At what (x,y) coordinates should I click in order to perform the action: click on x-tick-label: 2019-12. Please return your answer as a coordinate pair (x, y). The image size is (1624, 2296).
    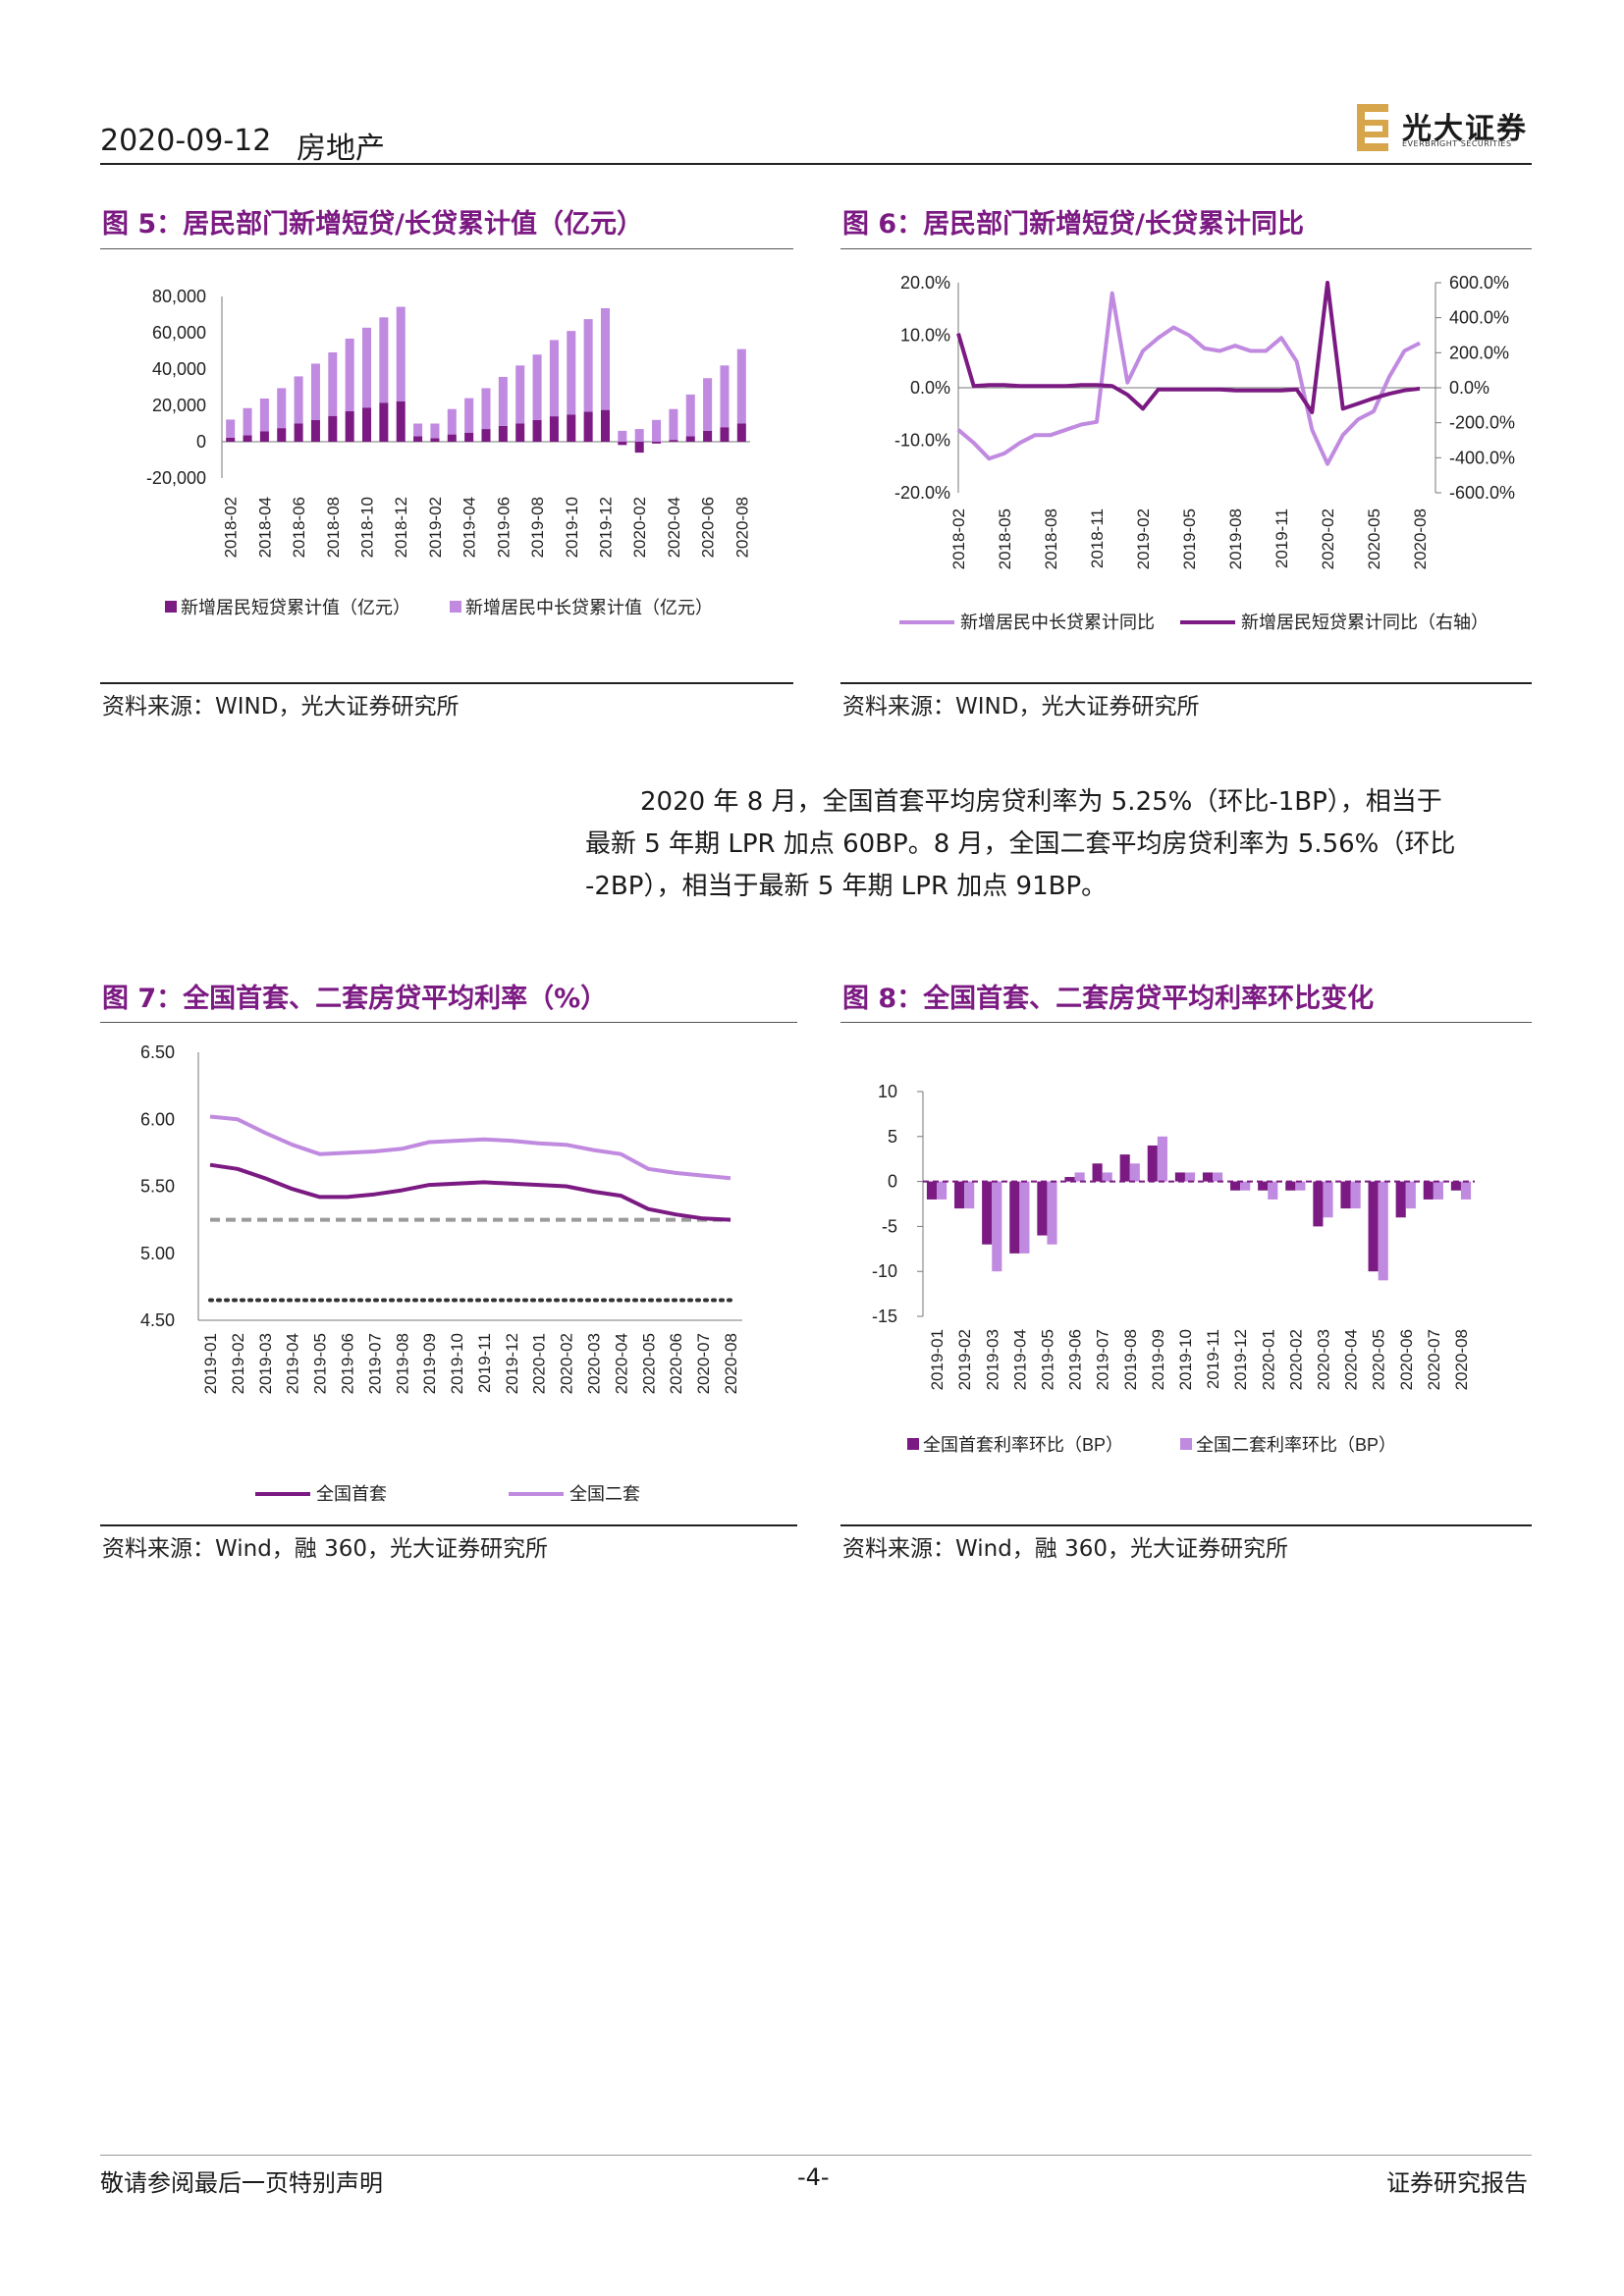
    Looking at the image, I should click on (1240, 1359).